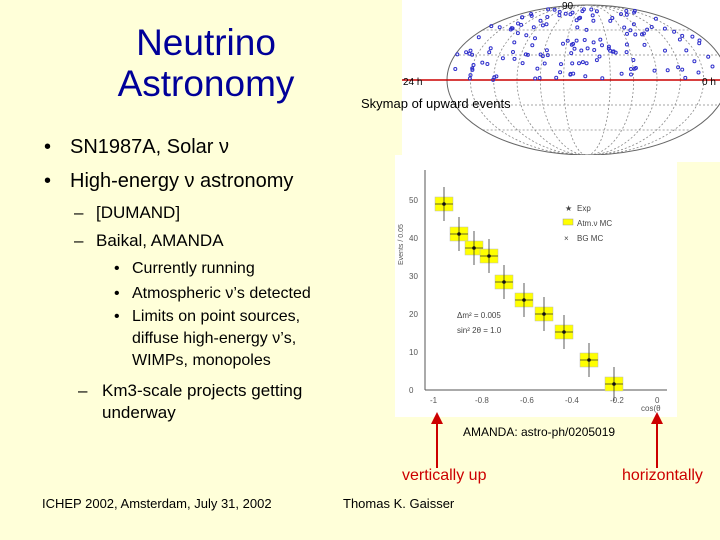 The image size is (720, 540). I want to click on plot-legend-bg: BG MC, so click(590, 238).